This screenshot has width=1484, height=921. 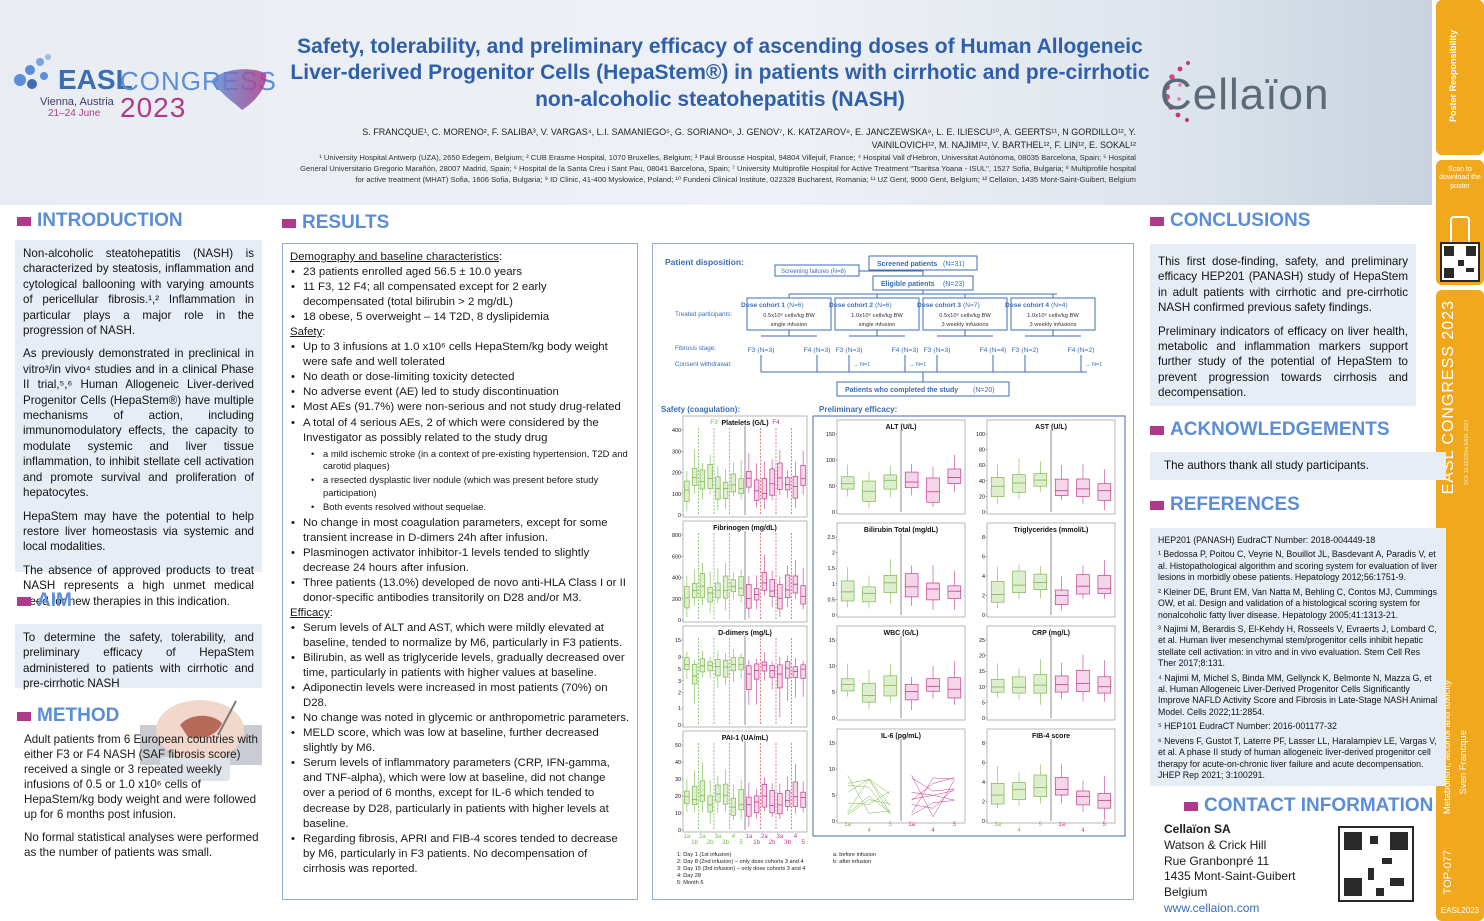 What do you see at coordinates (789, 315) in the screenshot?
I see `cohort-dose: 0.5x10⁶ cells/kg BW` at bounding box center [789, 315].